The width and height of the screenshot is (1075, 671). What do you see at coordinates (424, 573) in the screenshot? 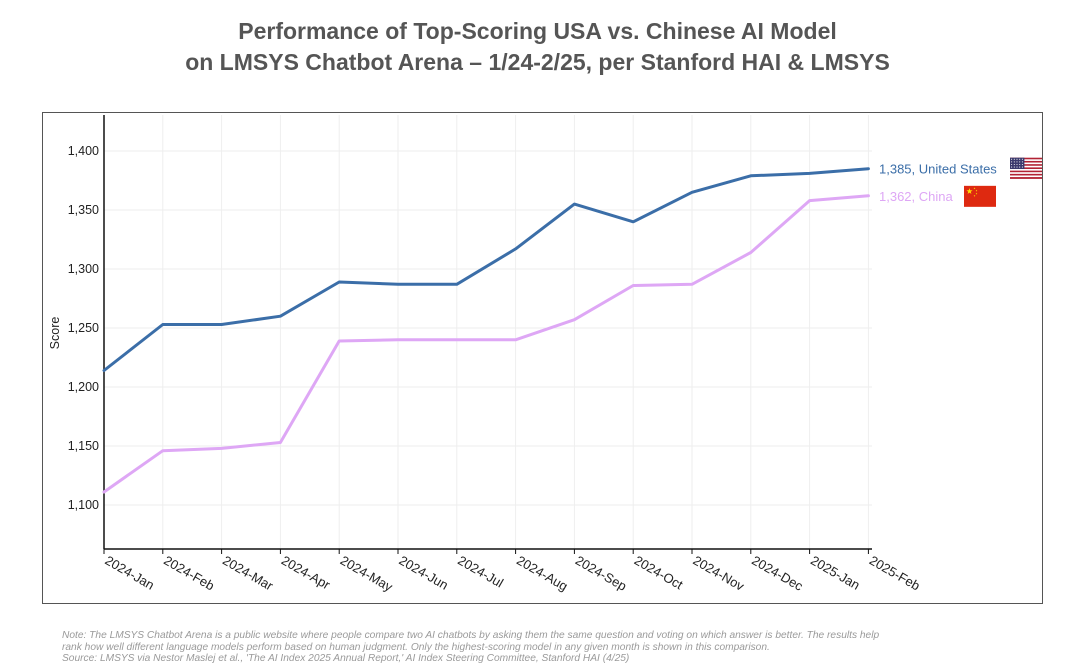
I see `x-tick-label: 2024-Jun` at bounding box center [424, 573].